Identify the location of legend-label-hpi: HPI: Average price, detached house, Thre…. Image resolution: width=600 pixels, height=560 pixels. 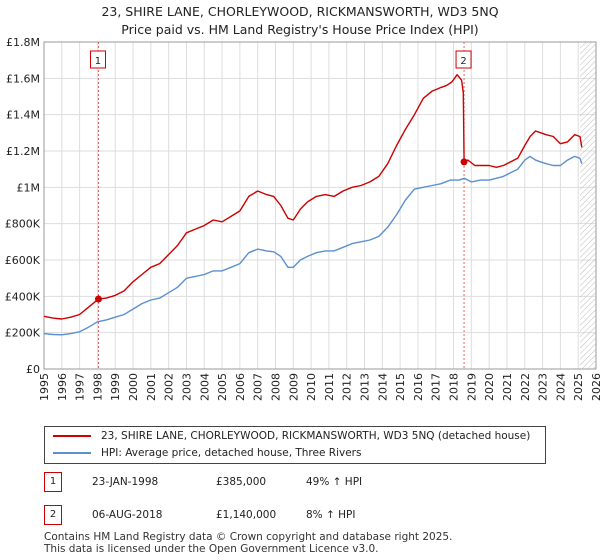
(231, 453).